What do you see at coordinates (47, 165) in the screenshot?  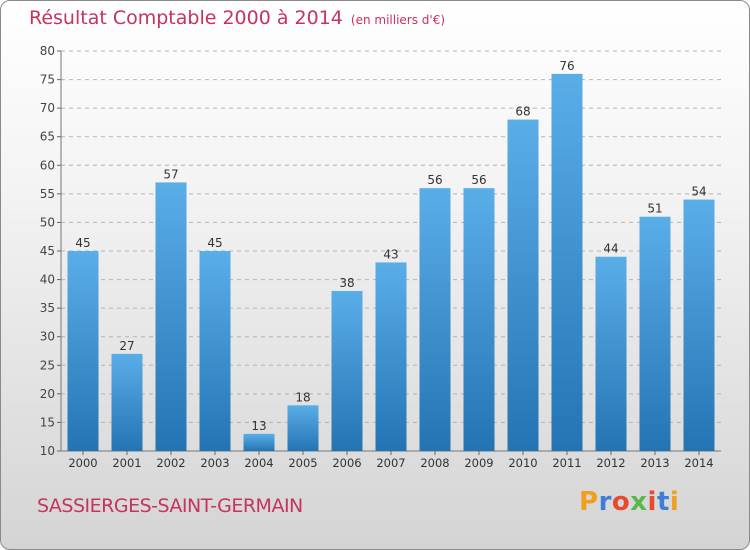 I see `y-tick-label: 60` at bounding box center [47, 165].